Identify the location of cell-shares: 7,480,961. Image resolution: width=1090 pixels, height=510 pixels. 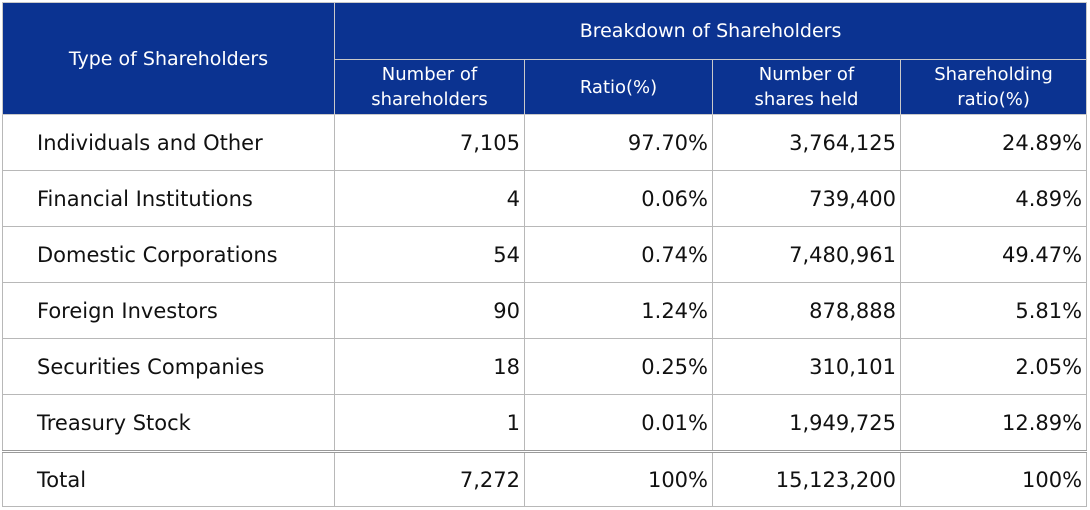
(806, 254).